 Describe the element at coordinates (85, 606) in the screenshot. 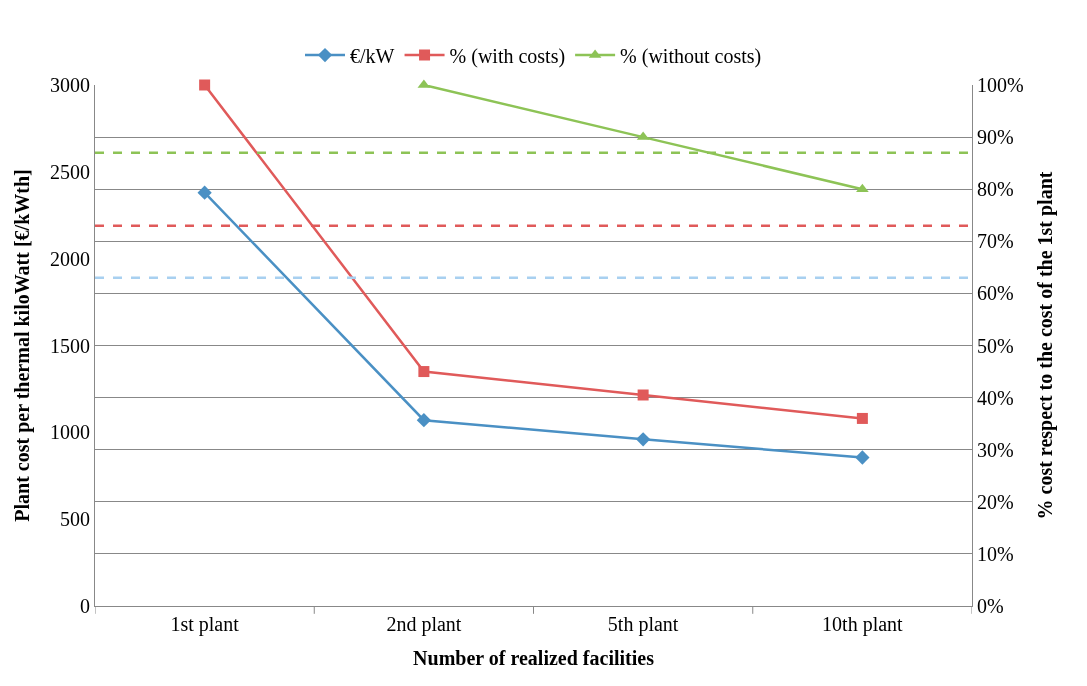

I see `y-tick-label: 0` at that location.